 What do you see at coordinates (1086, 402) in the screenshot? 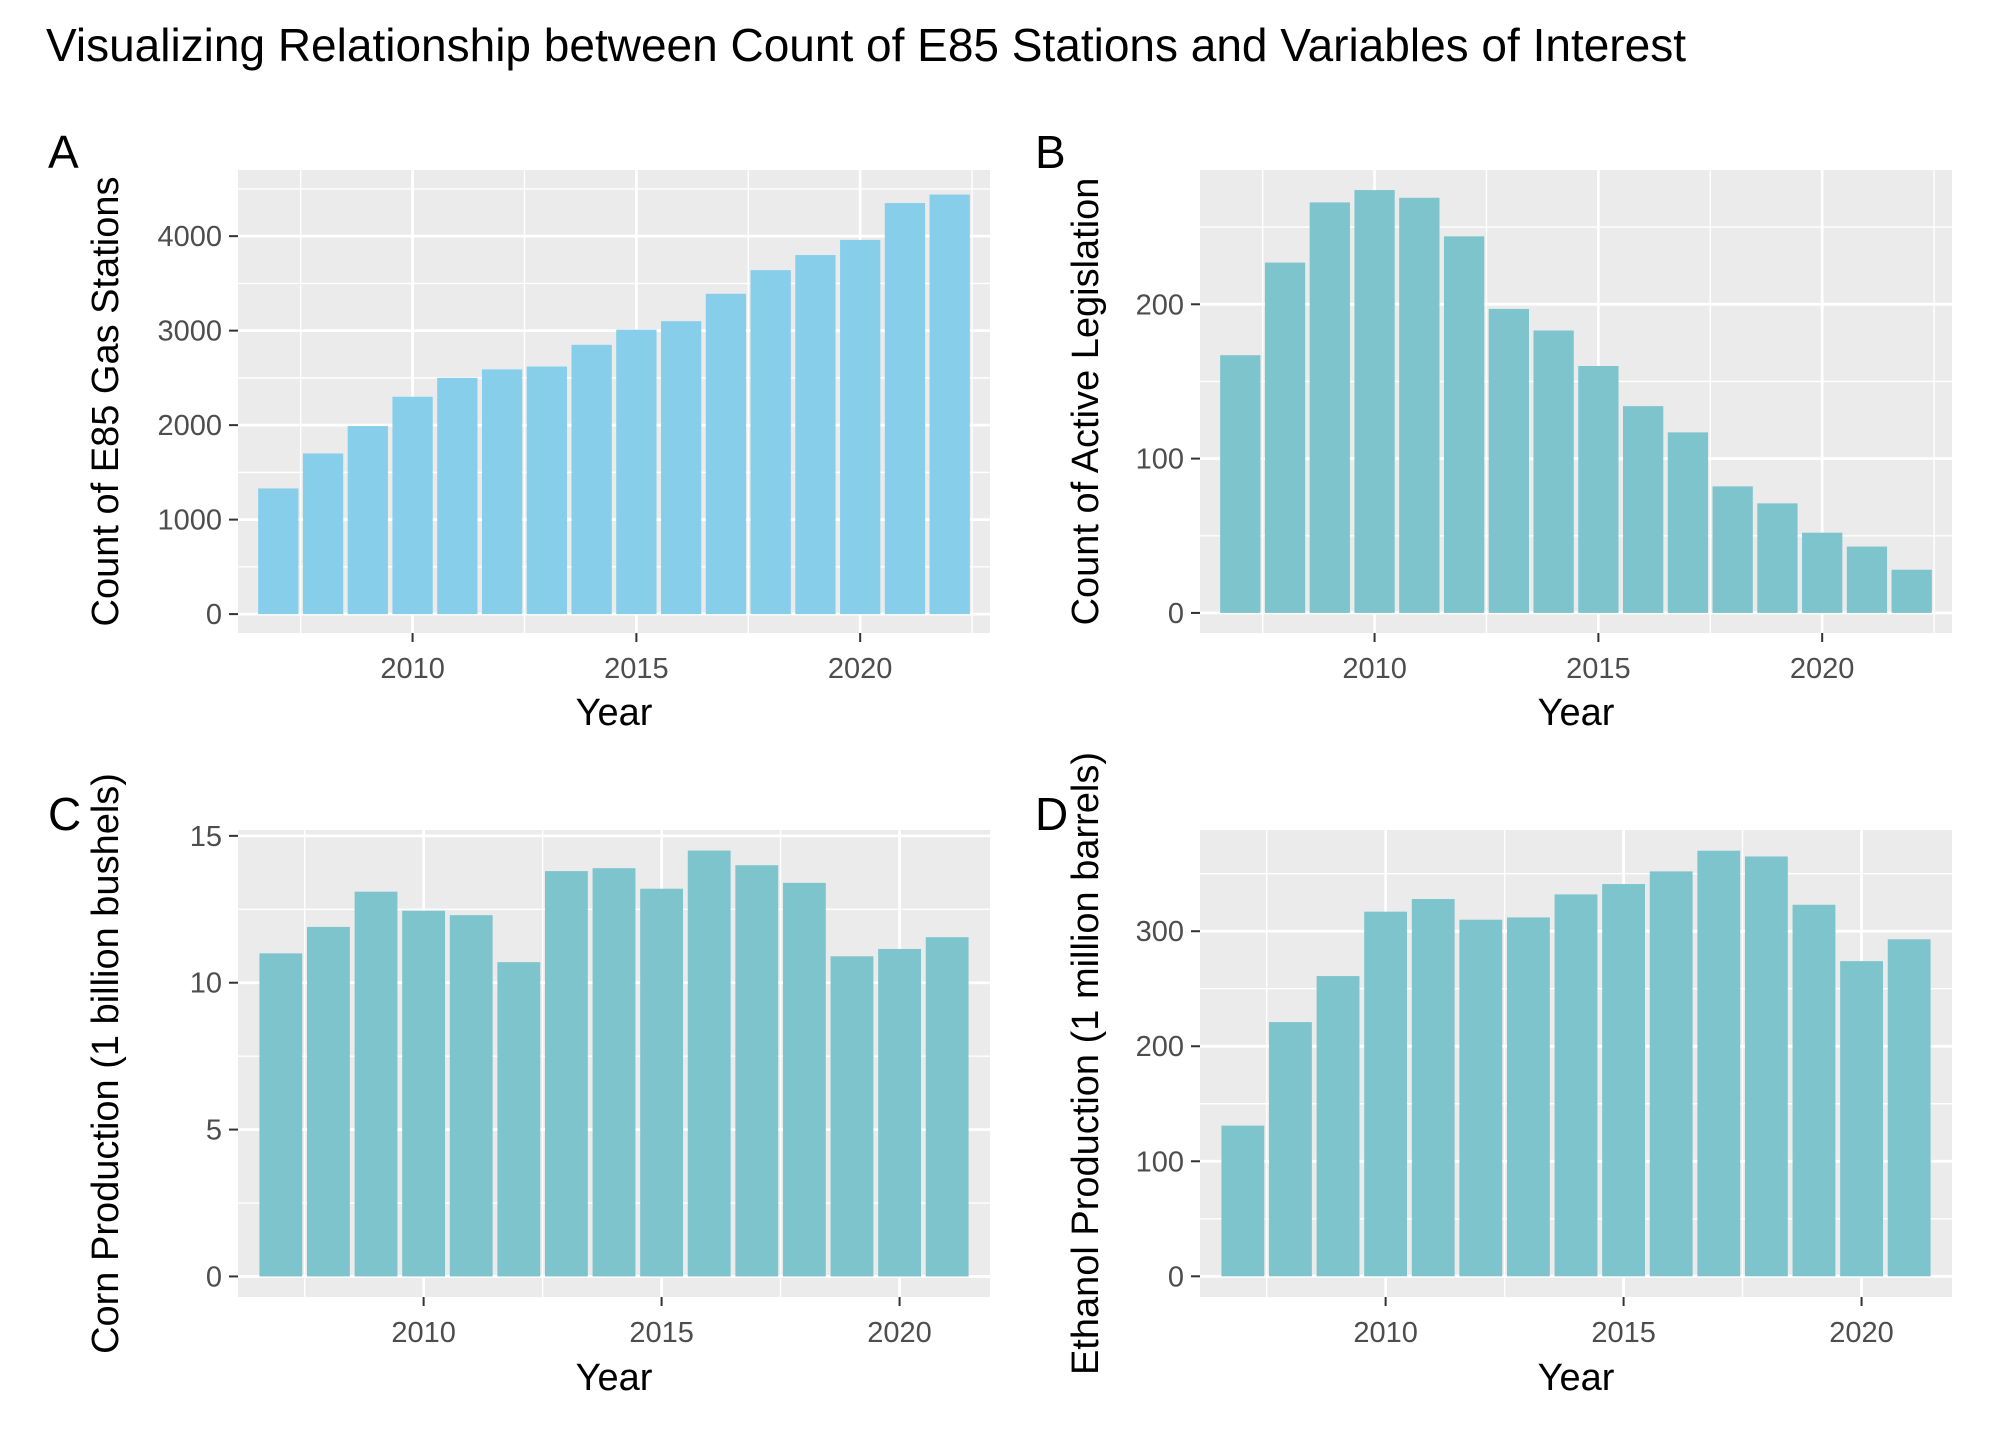
I see `y-axis-title: Count of Active Legislation` at bounding box center [1086, 402].